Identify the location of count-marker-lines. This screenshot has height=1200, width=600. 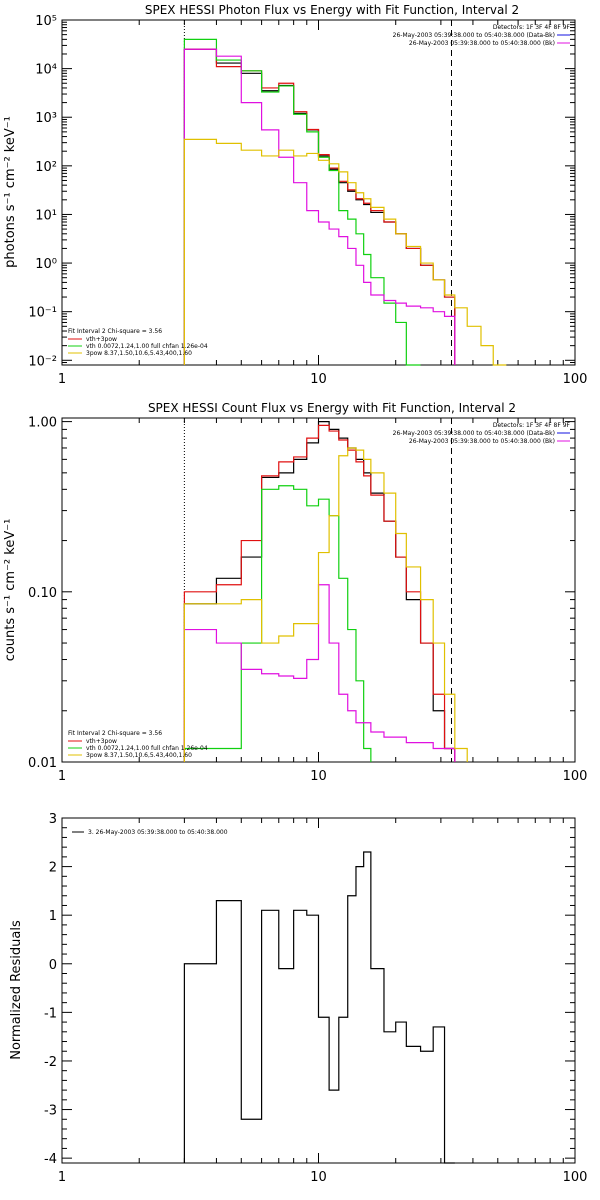
(317, 590).